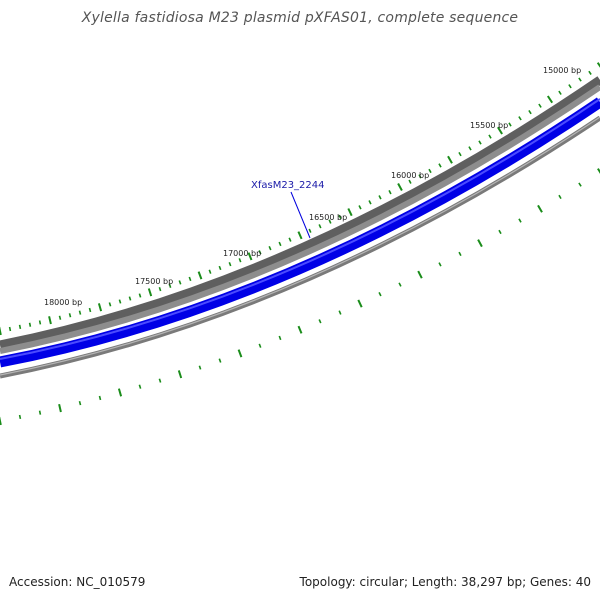 This screenshot has height=600, width=600. What do you see at coordinates (63, 302) in the screenshot?
I see `tick-label-18000: 18000 bp` at bounding box center [63, 302].